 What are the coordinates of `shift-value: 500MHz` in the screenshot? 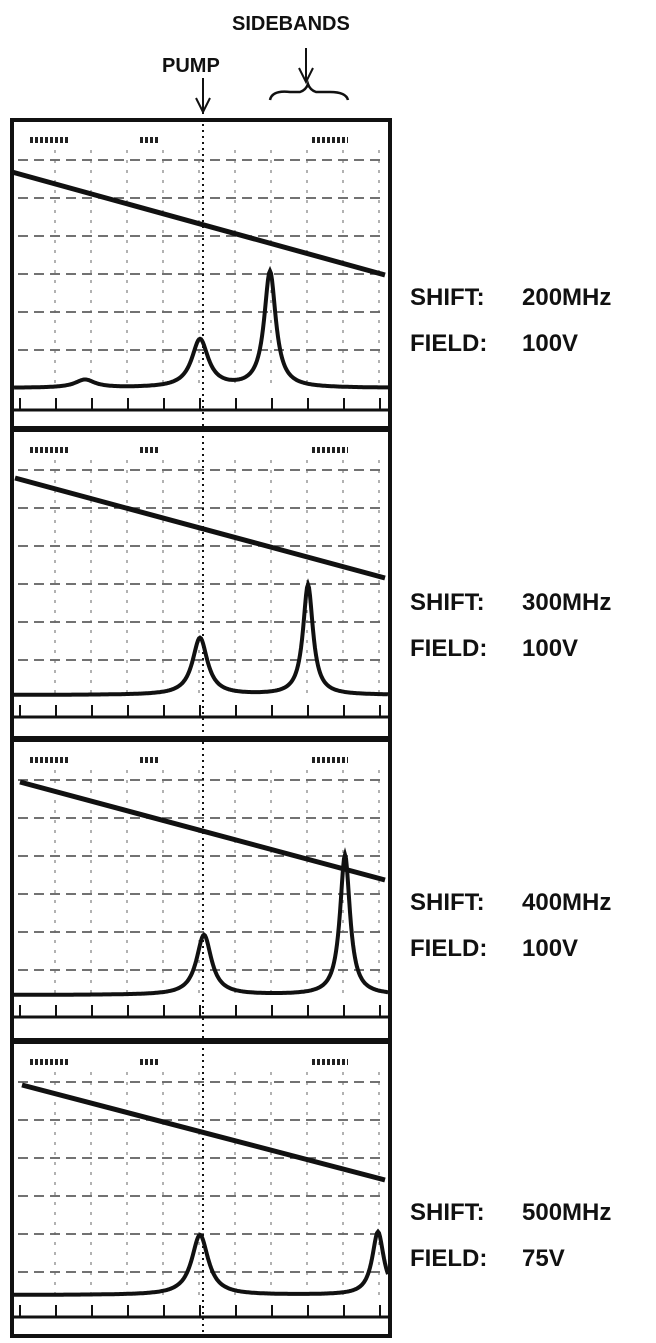 It's located at (566, 1212).